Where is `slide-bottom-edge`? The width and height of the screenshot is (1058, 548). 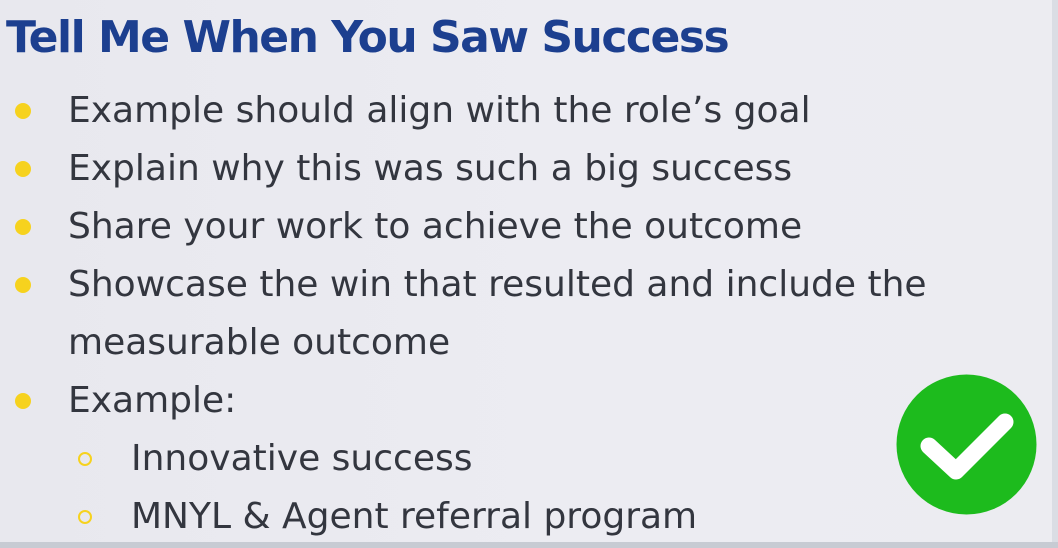
slide-bottom-edge is located at coordinates (529, 545).